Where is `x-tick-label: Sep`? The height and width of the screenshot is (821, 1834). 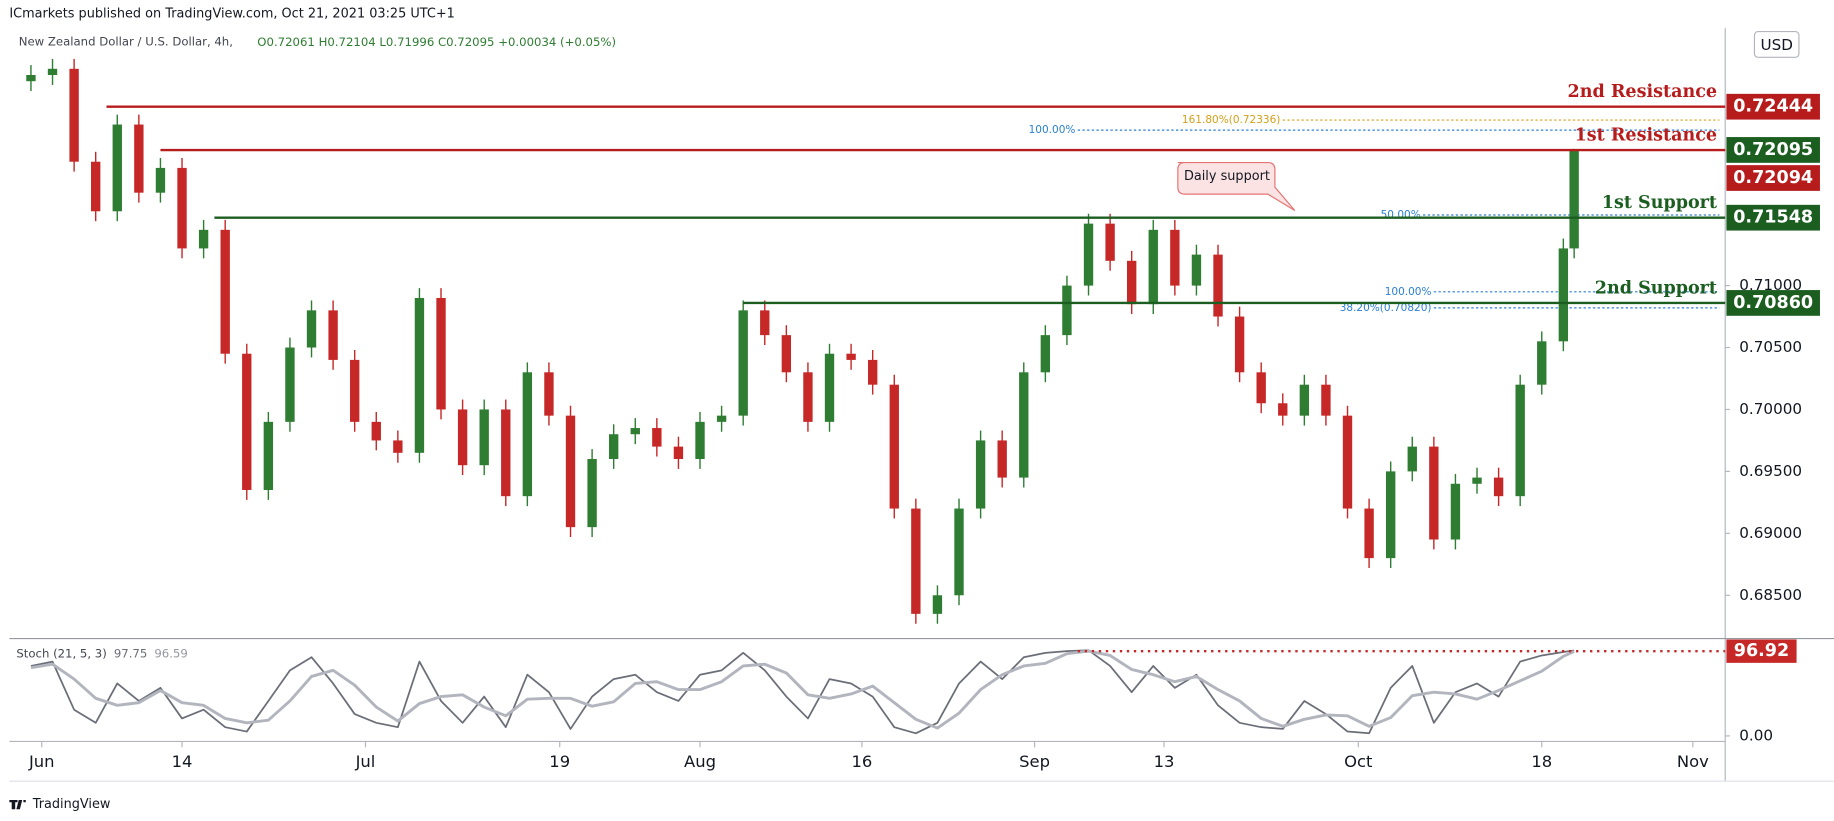
x-tick-label: Sep is located at coordinates (1034, 761).